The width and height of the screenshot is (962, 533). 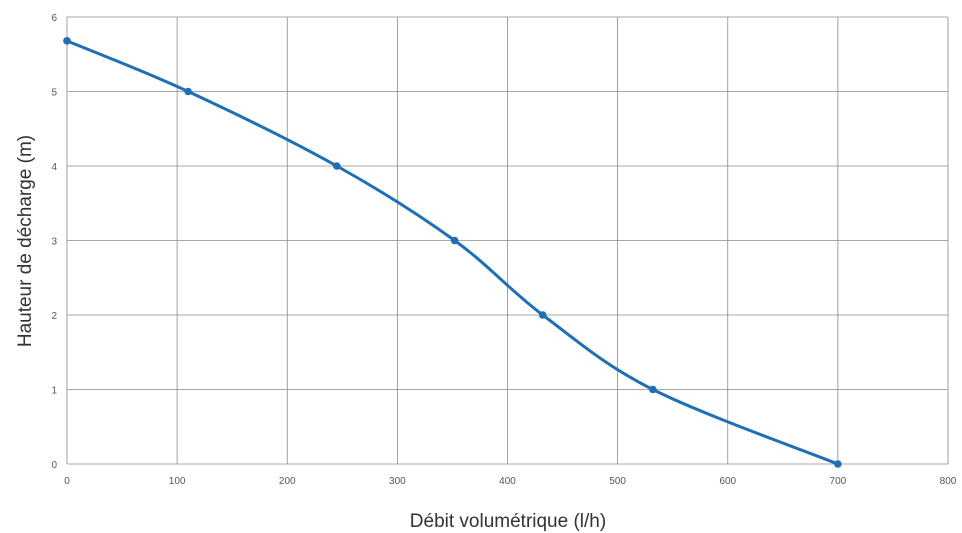 What do you see at coordinates (54, 18) in the screenshot?
I see `y-tick-label: 6` at bounding box center [54, 18].